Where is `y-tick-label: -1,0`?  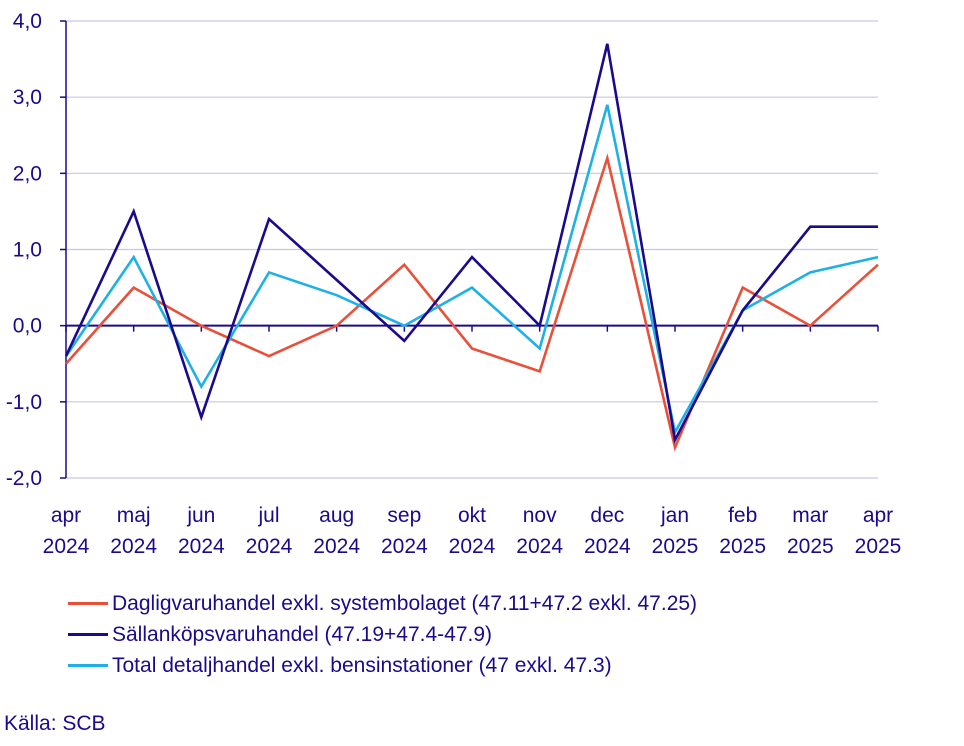
y-tick-label: -1,0 is located at coordinates (24, 402).